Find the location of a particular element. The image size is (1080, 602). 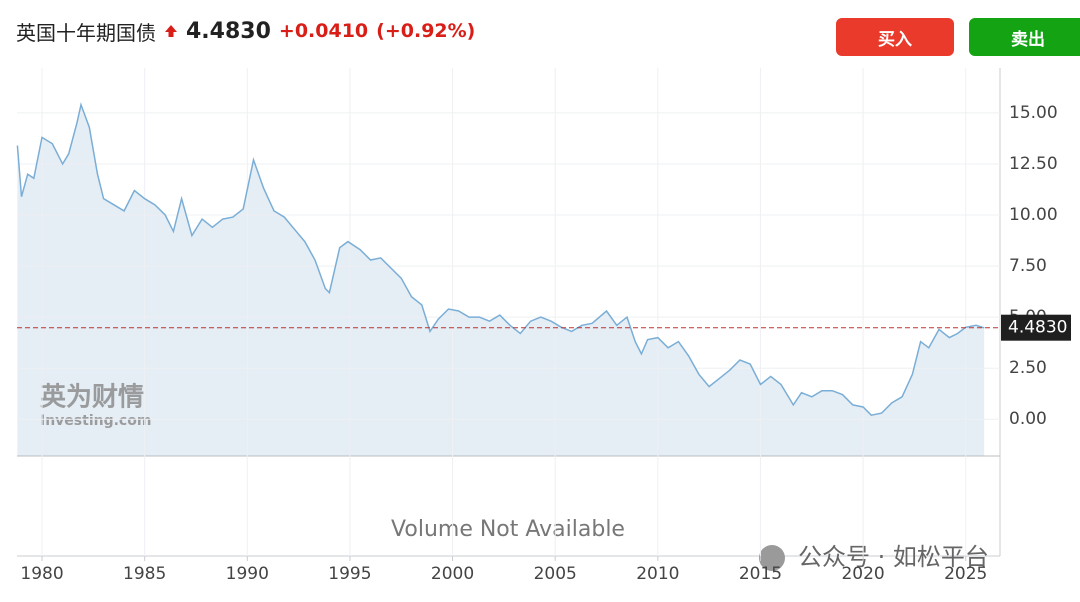

x-tick-label: 2025 is located at coordinates (965, 574).